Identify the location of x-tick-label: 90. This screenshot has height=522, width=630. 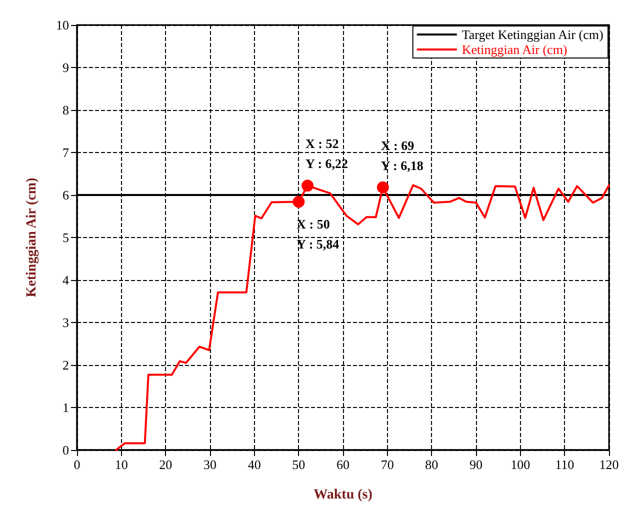
(476, 464).